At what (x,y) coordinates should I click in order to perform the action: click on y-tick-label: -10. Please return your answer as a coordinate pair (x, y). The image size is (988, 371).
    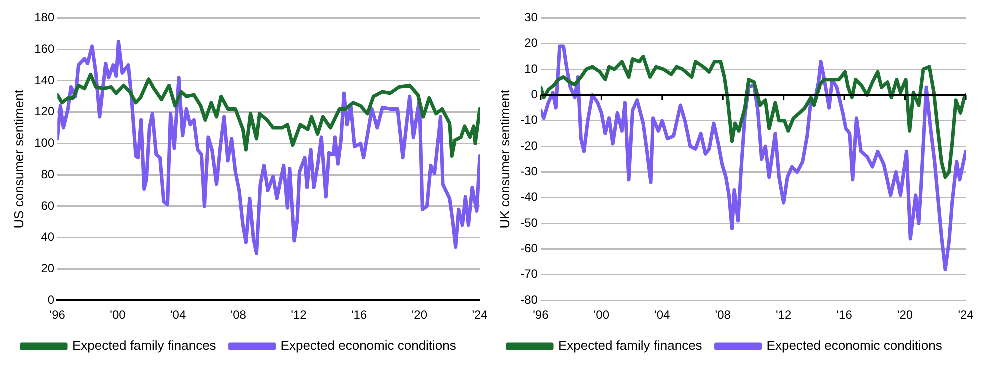
    Looking at the image, I should click on (529, 120).